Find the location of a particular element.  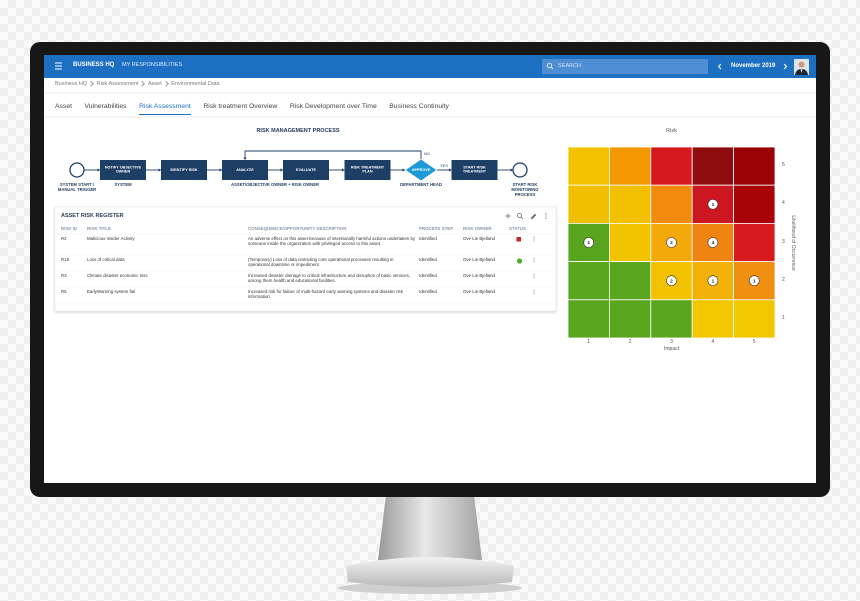

risk-id: R2 is located at coordinates (64, 238).